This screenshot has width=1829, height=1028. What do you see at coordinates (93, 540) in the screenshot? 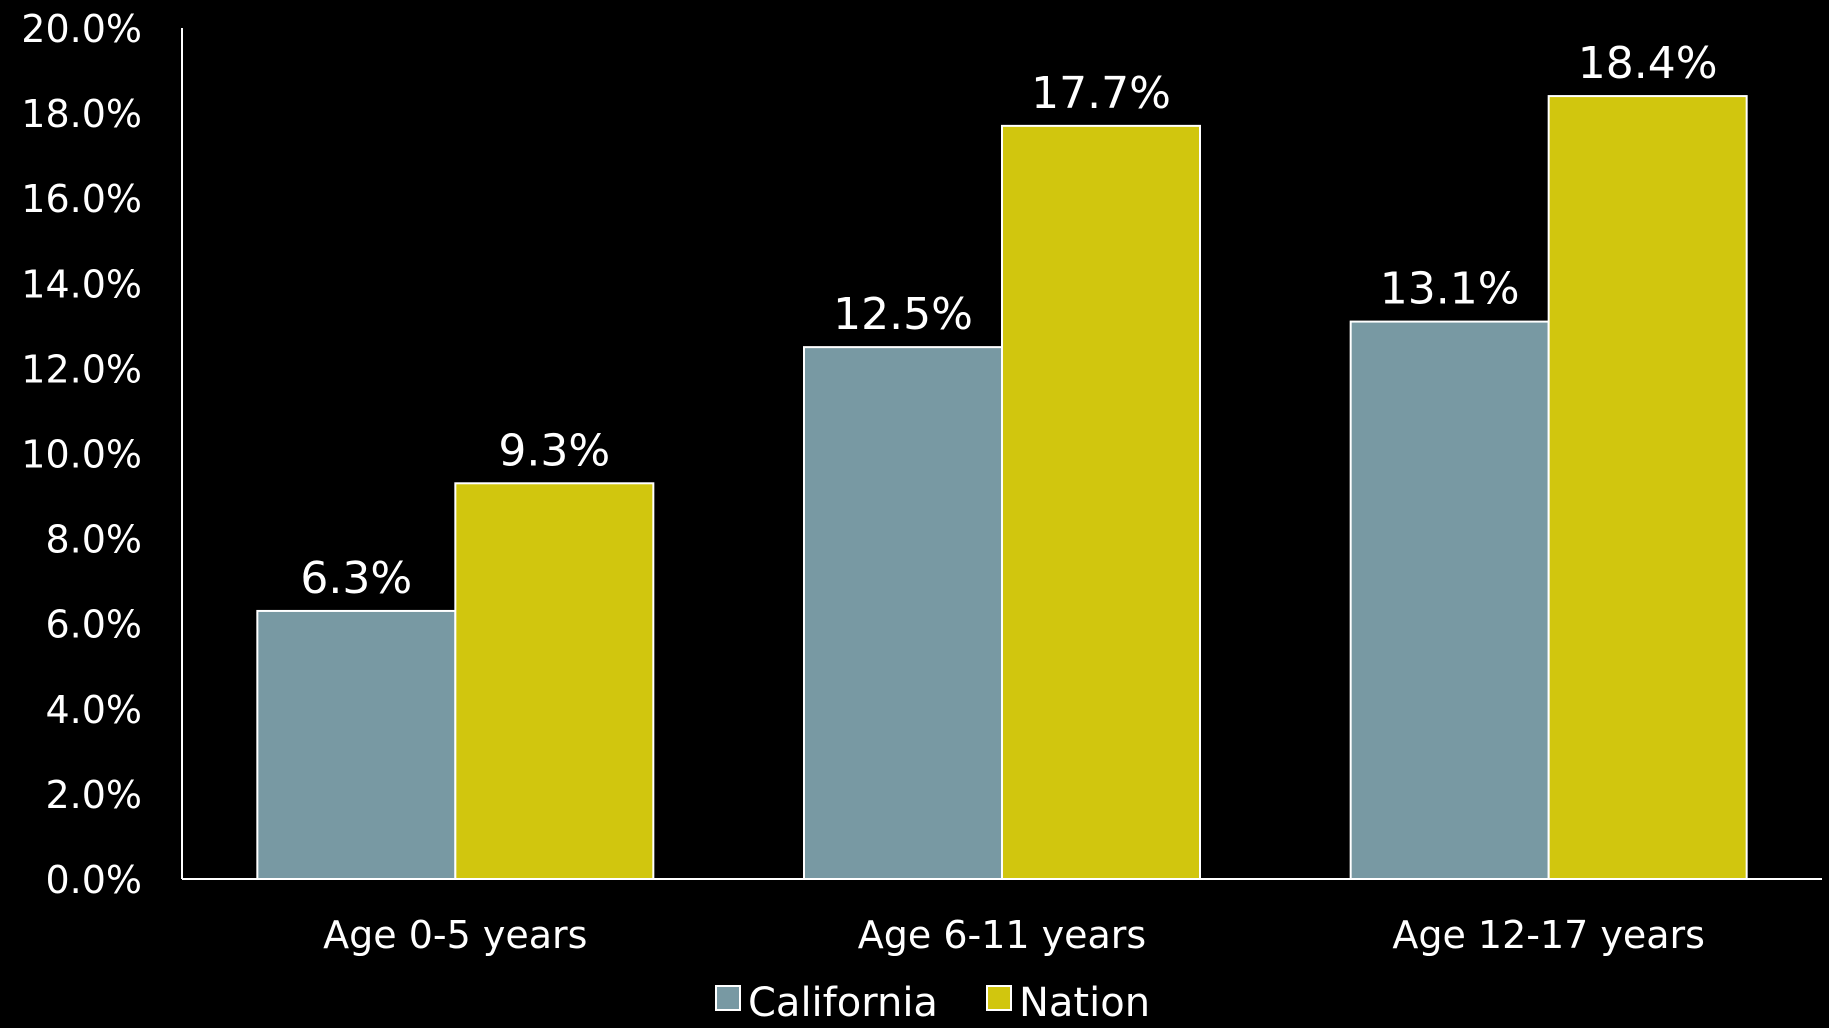
I see `y-tick-label: 8.0%` at bounding box center [93, 540].